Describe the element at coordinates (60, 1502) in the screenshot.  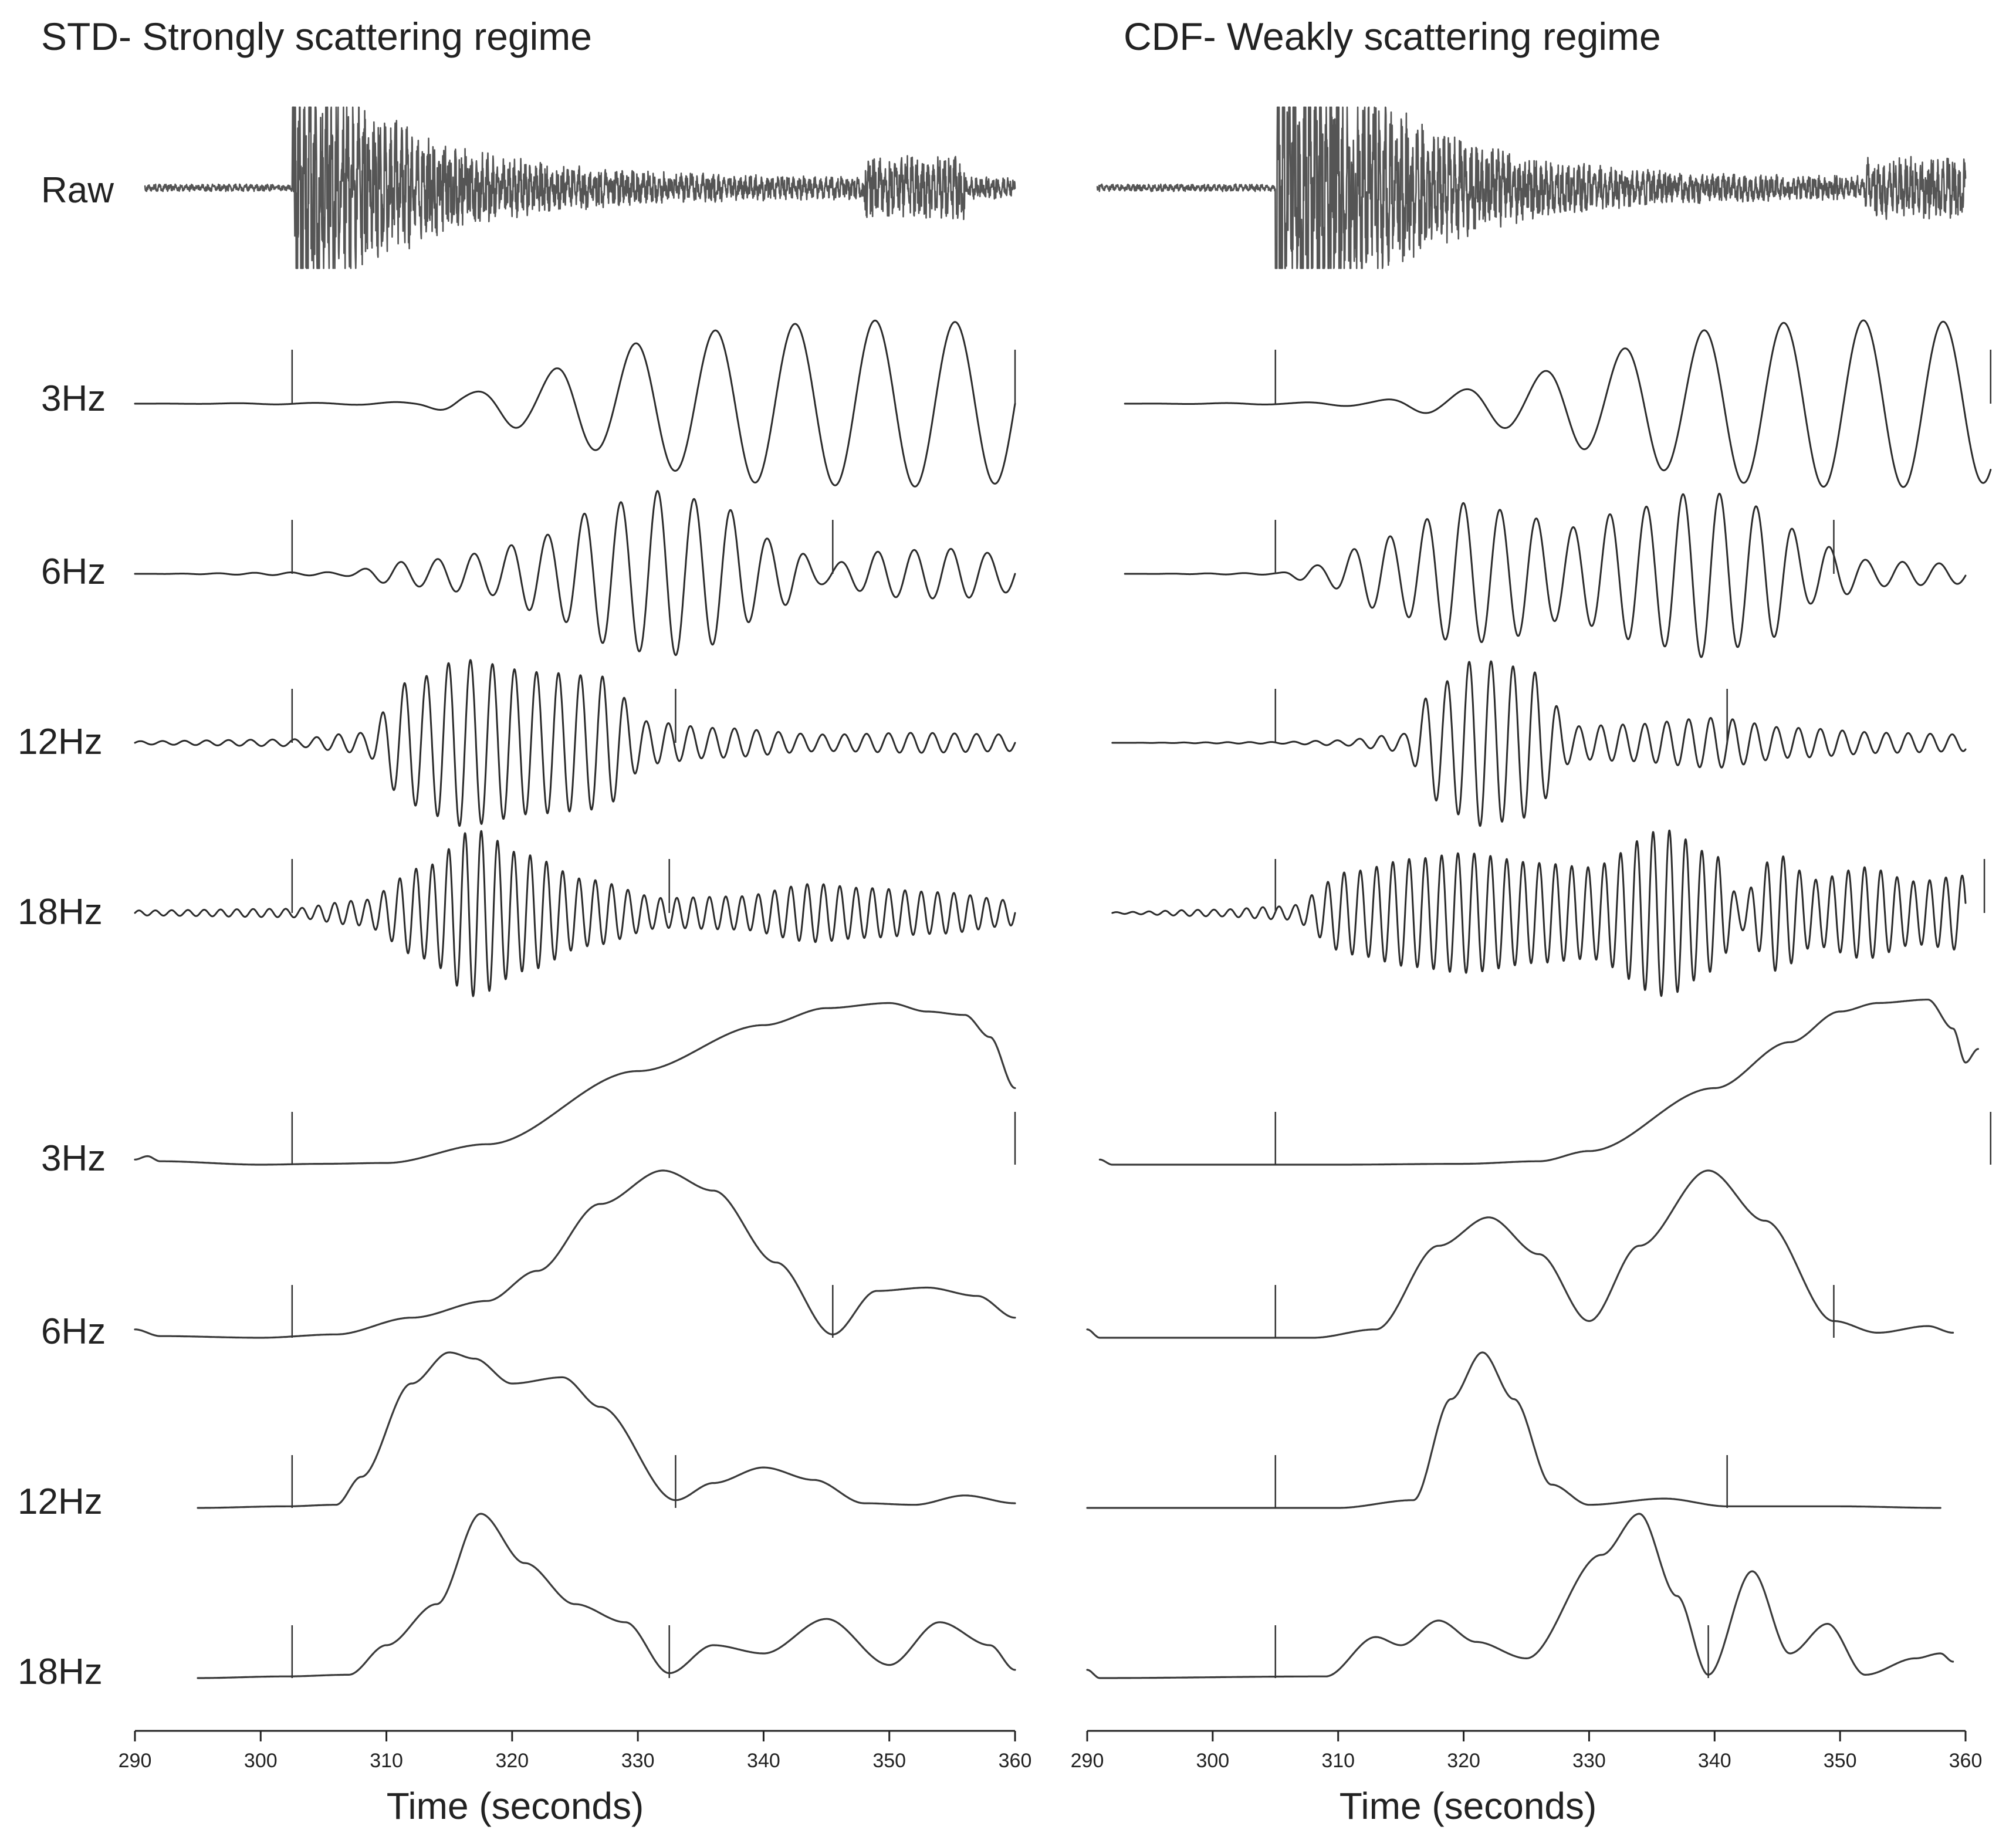
I see `row-label-env-12hz: 12Hz` at that location.